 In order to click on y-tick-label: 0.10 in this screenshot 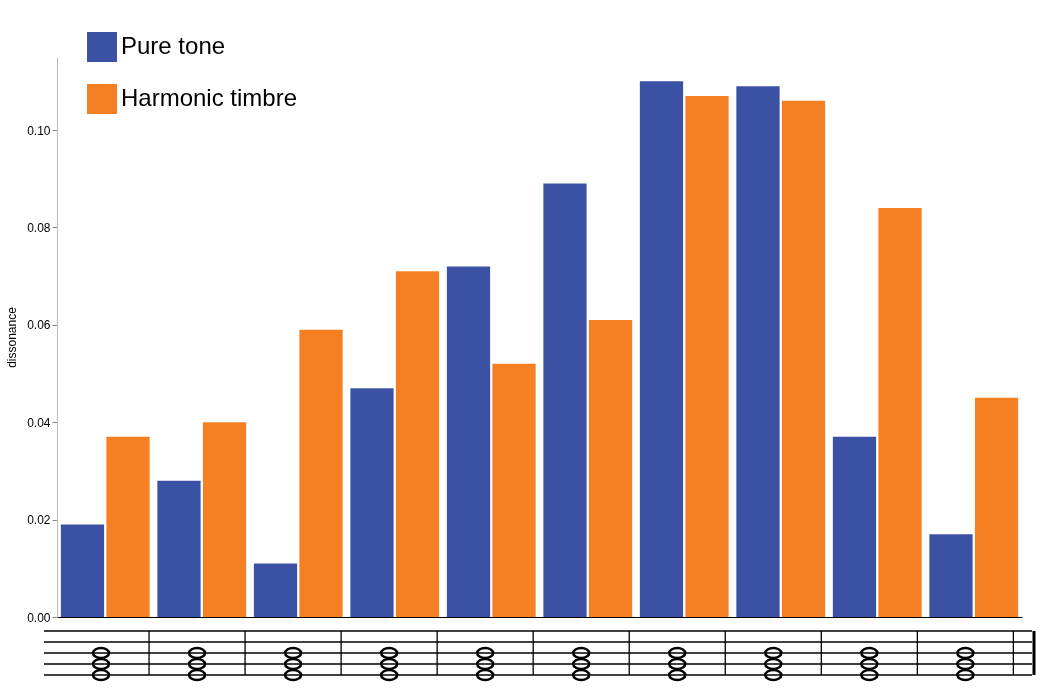, I will do `click(39, 130)`.